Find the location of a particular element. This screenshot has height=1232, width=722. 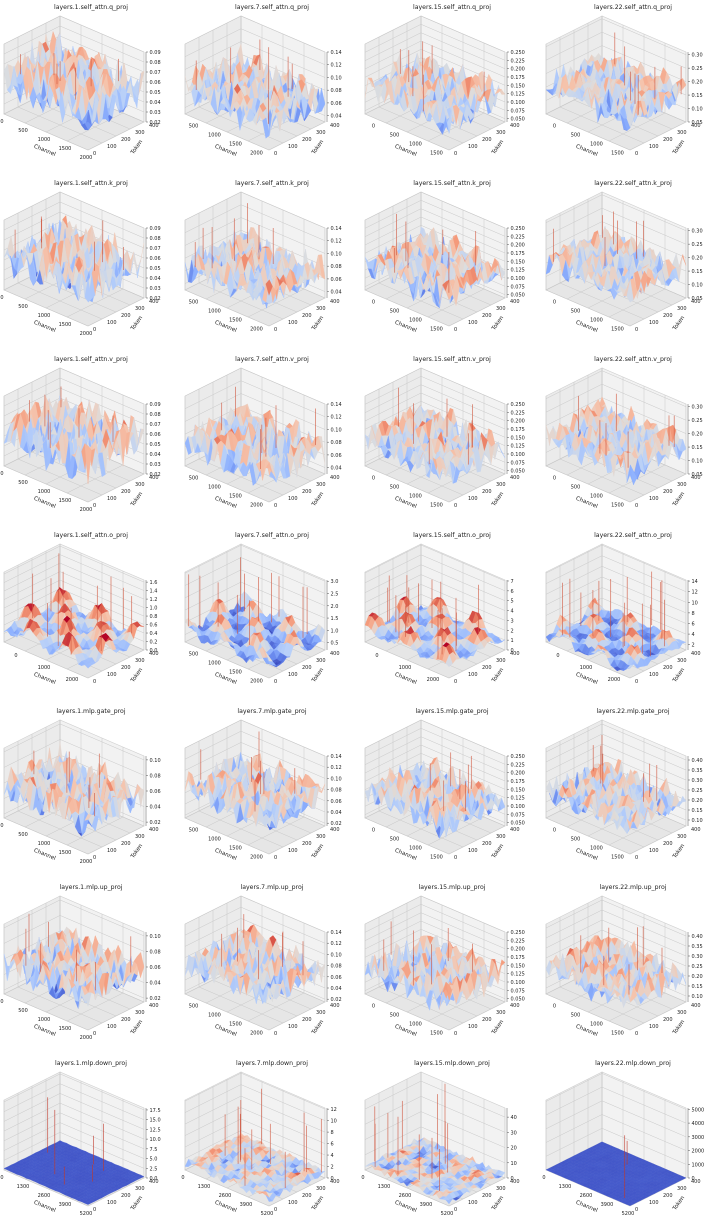

z-tick-label: 0.050 is located at coordinates (518, 296).